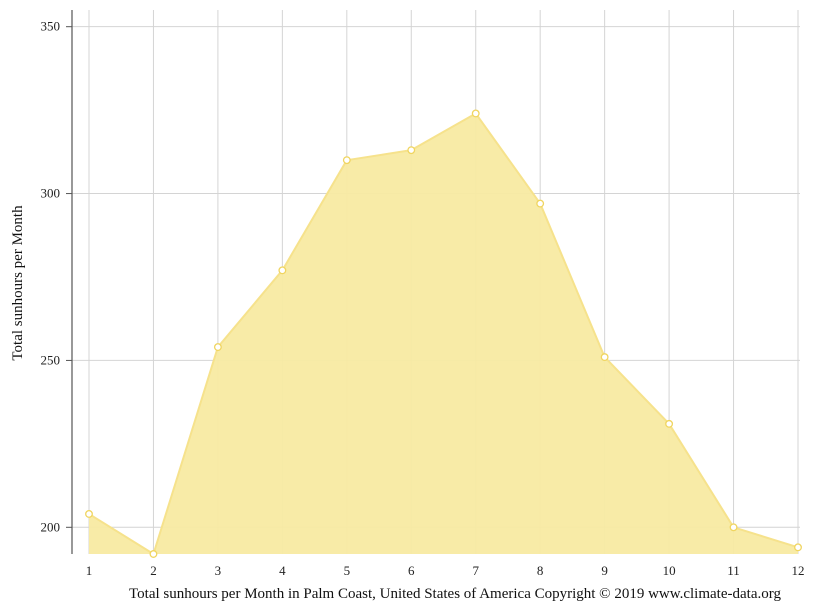  Describe the element at coordinates (411, 570) in the screenshot. I see `x-tick-label: 6` at that location.